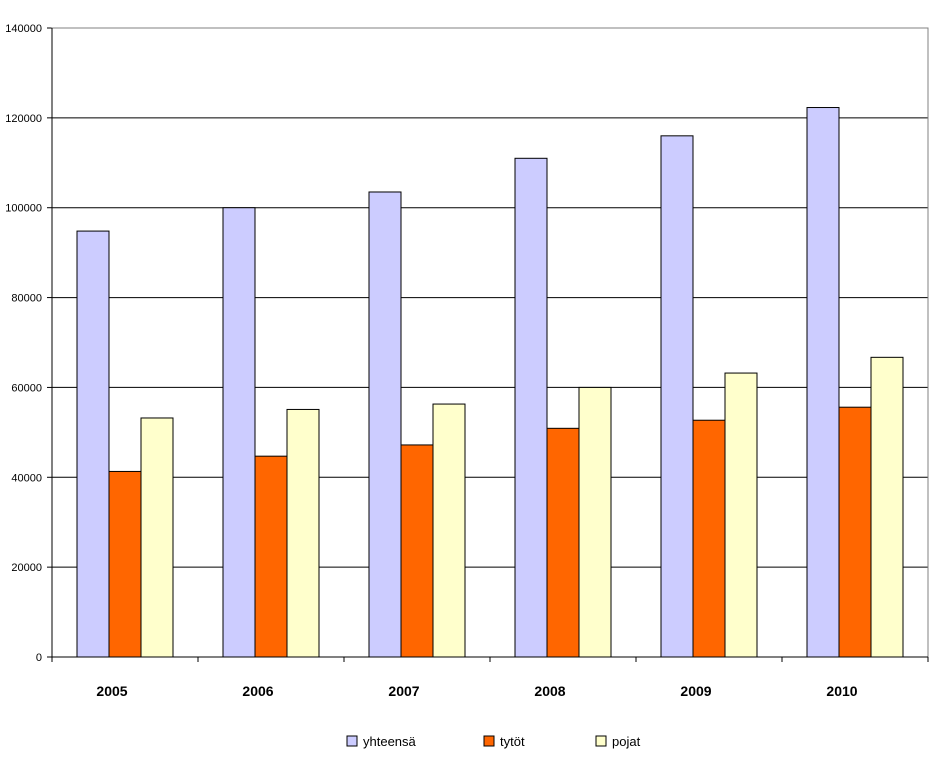 This screenshot has height=761, width=946. I want to click on y-tick-label: 40000, so click(26, 478).